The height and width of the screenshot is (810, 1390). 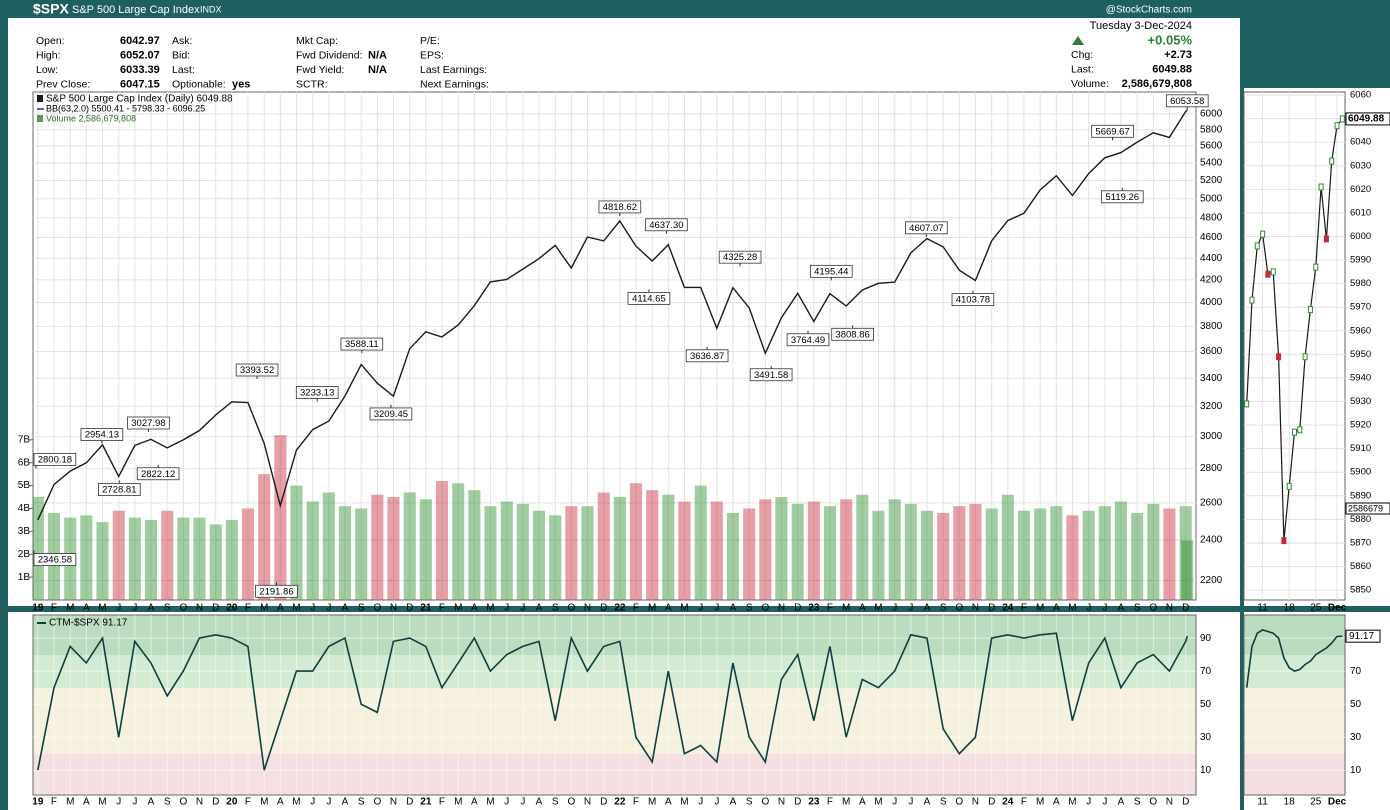 What do you see at coordinates (1211, 351) in the screenshot?
I see `y-tick-label: 3600` at bounding box center [1211, 351].